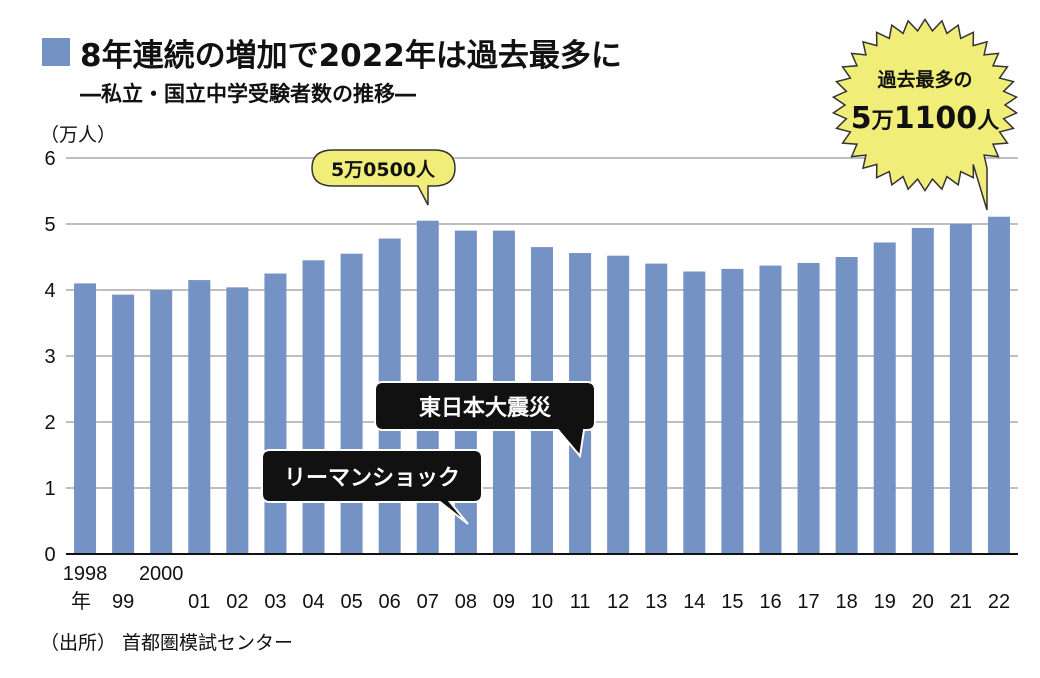  I want to click on x-tick-label-20: 20, so click(923, 602).